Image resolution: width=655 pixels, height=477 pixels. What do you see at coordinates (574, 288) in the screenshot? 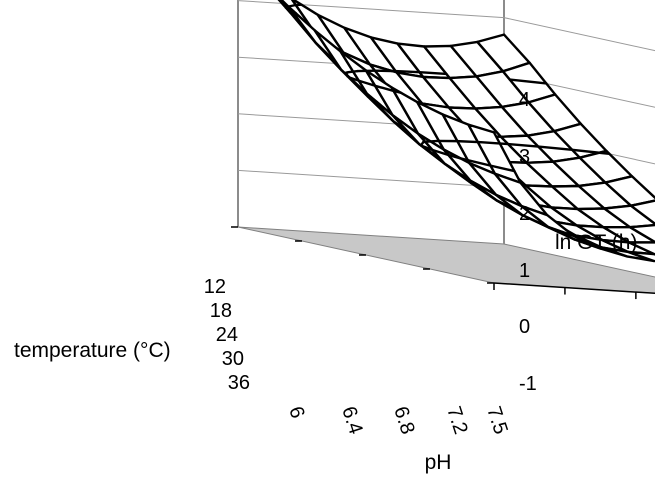
I see `x-axis-line` at bounding box center [574, 288].